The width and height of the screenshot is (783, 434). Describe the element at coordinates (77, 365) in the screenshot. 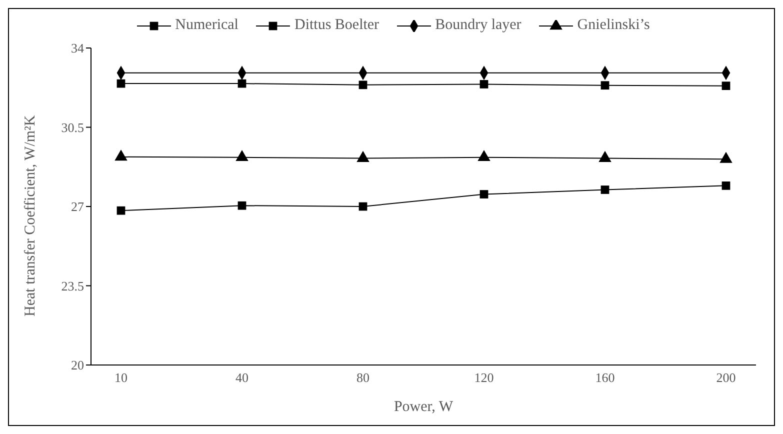

I see `y-tick-label: 20` at that location.